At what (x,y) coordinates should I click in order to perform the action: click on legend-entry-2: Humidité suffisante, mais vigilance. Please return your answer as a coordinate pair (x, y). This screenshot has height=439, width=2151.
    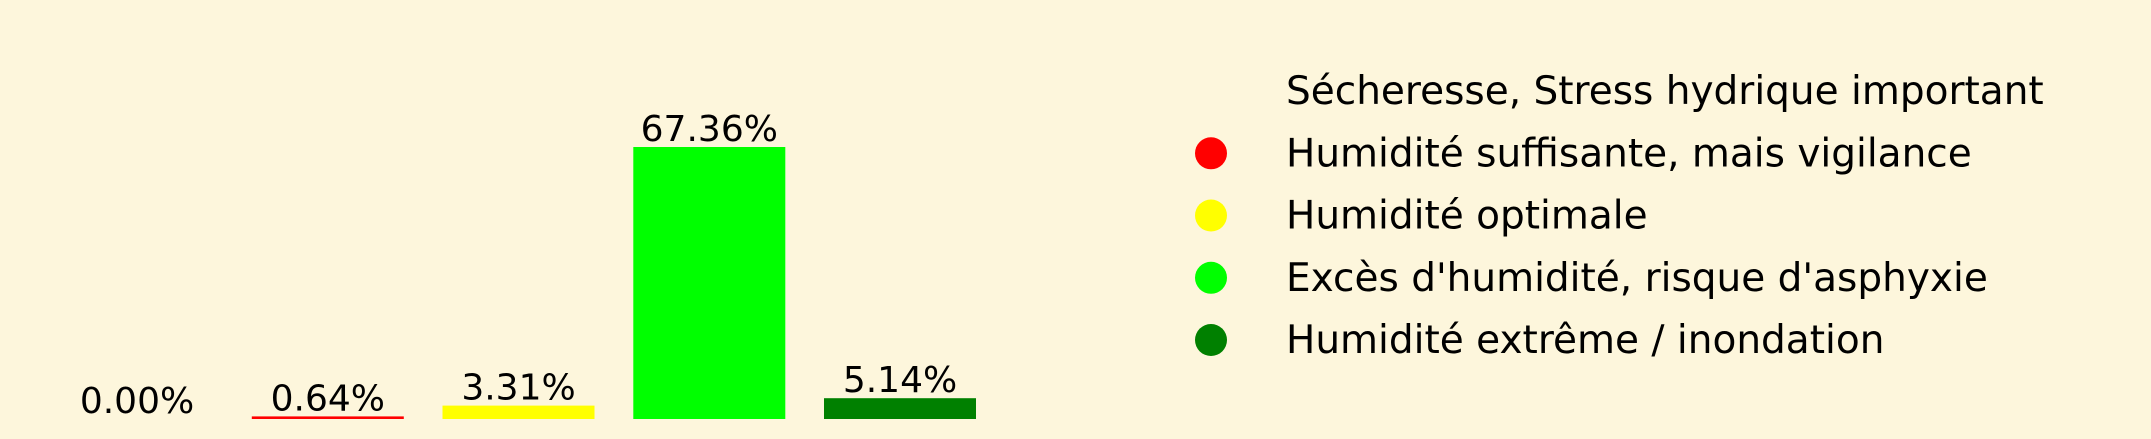
    Looking at the image, I should click on (1583, 153).